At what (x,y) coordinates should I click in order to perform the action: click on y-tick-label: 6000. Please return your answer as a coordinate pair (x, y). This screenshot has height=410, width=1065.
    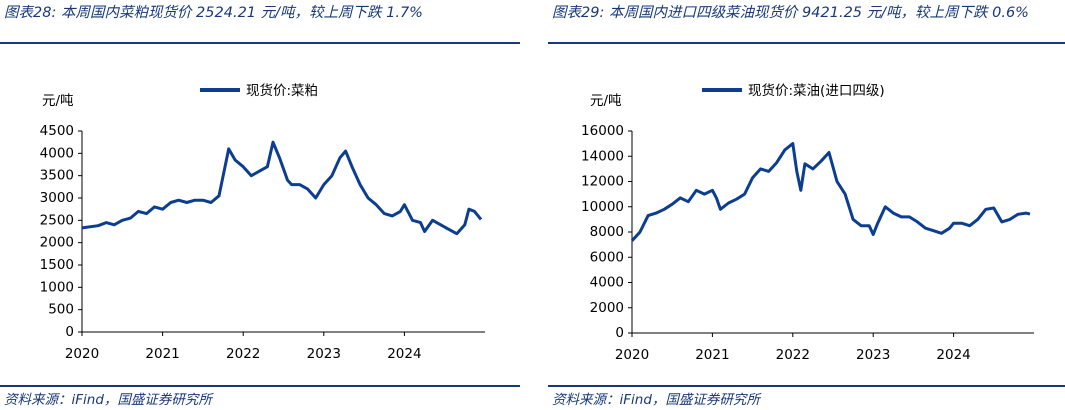
    Looking at the image, I should click on (607, 257).